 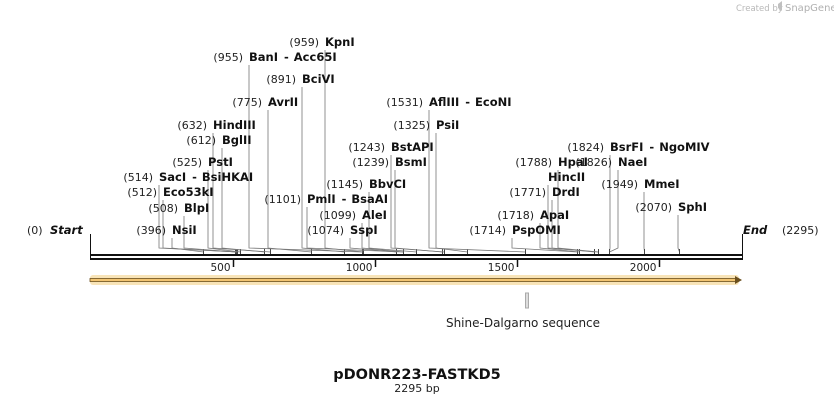 I want to click on enzyme-label: AflIII - EcoNI, so click(x=470, y=102).